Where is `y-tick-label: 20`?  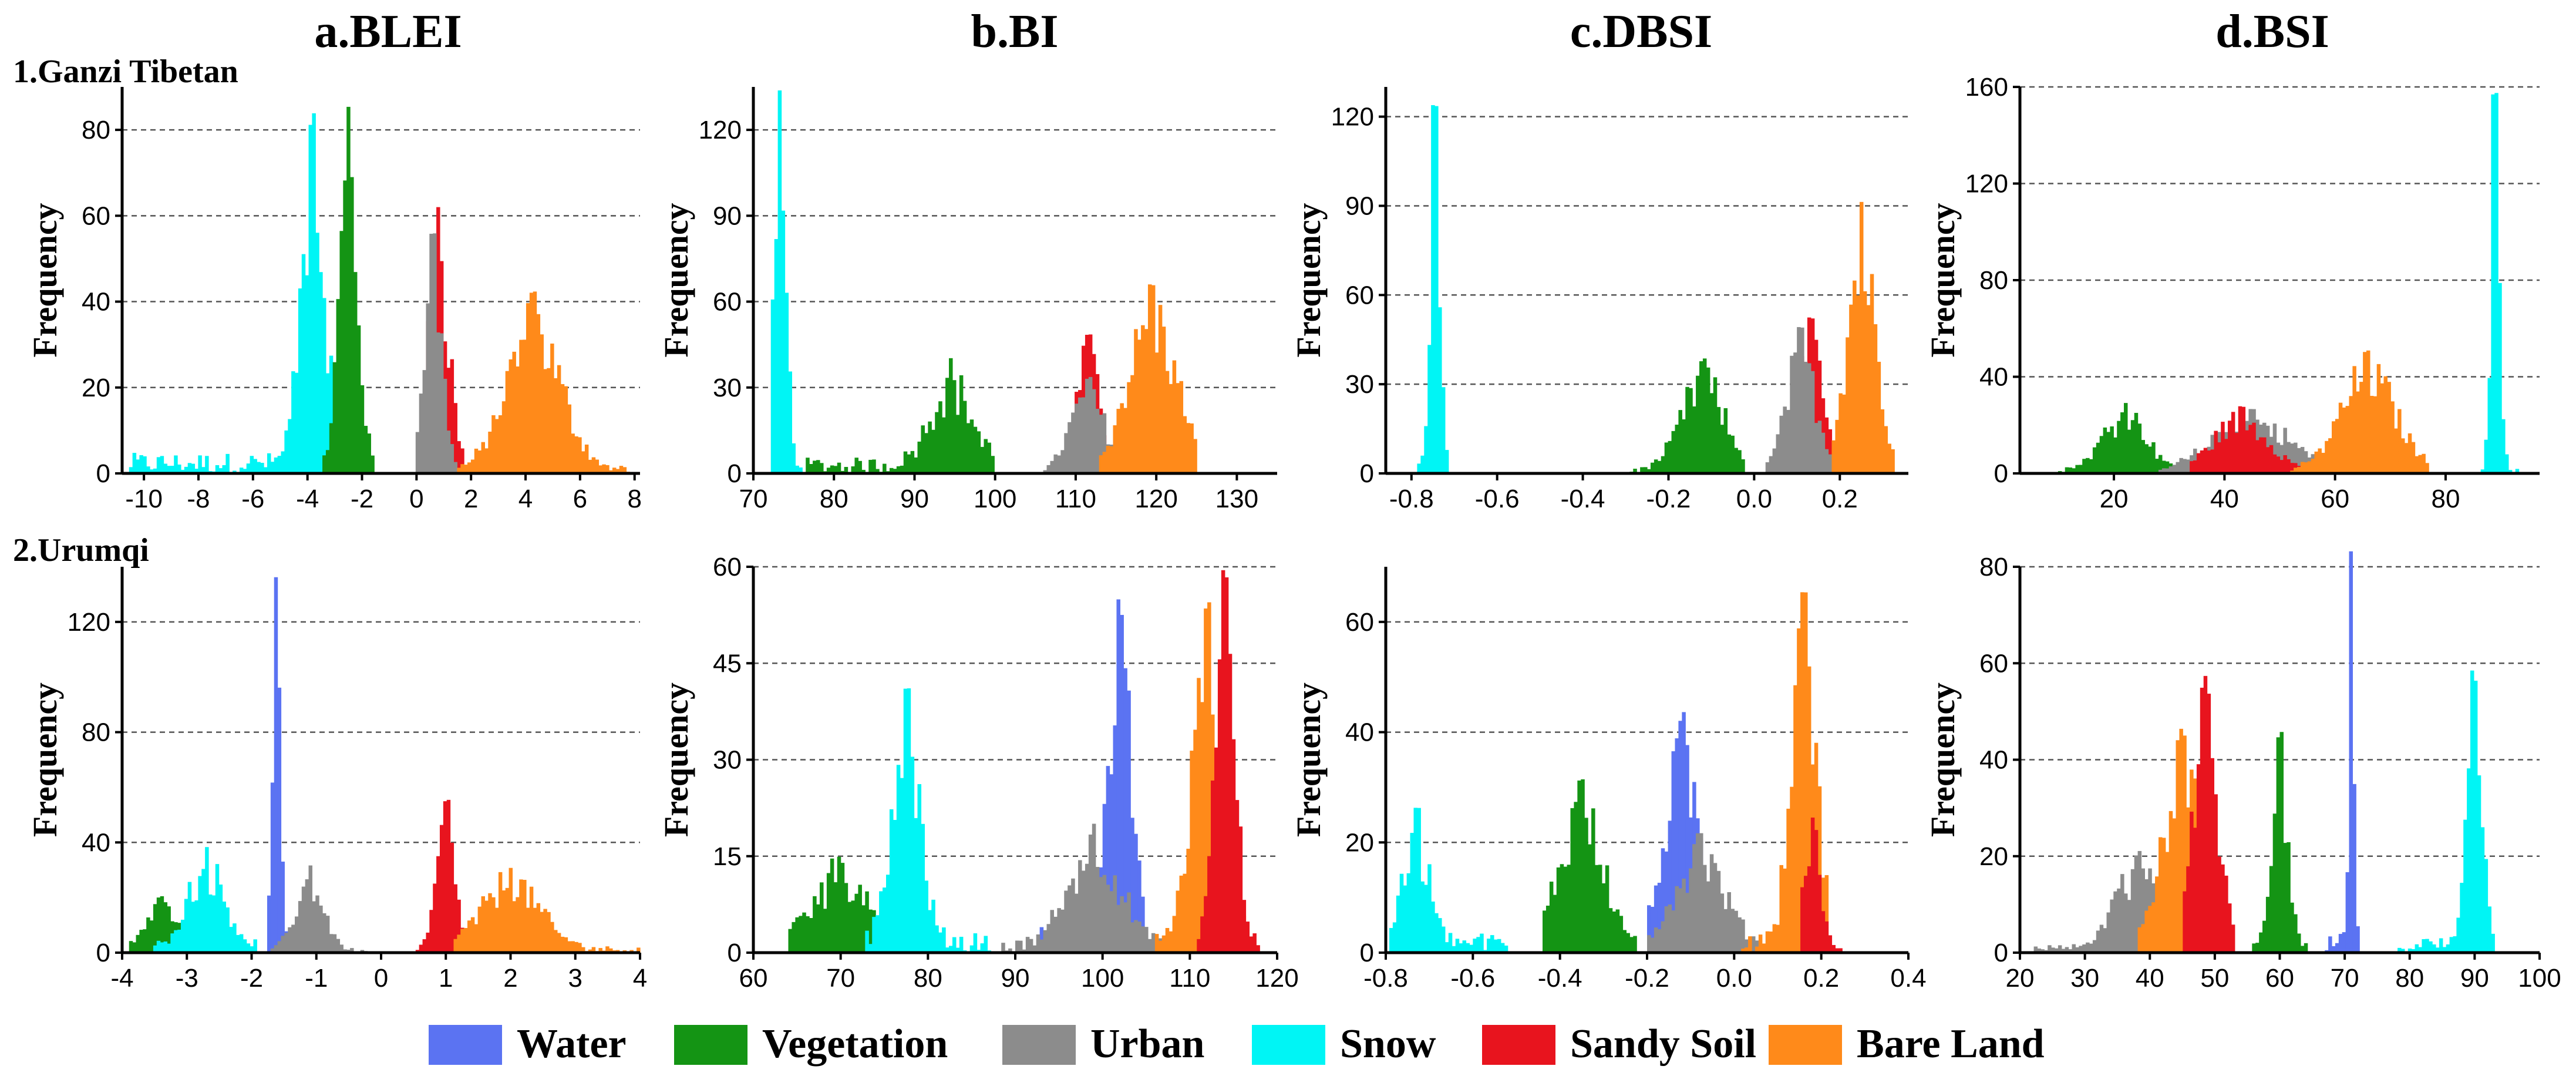
y-tick-label: 20 is located at coordinates (1359, 842).